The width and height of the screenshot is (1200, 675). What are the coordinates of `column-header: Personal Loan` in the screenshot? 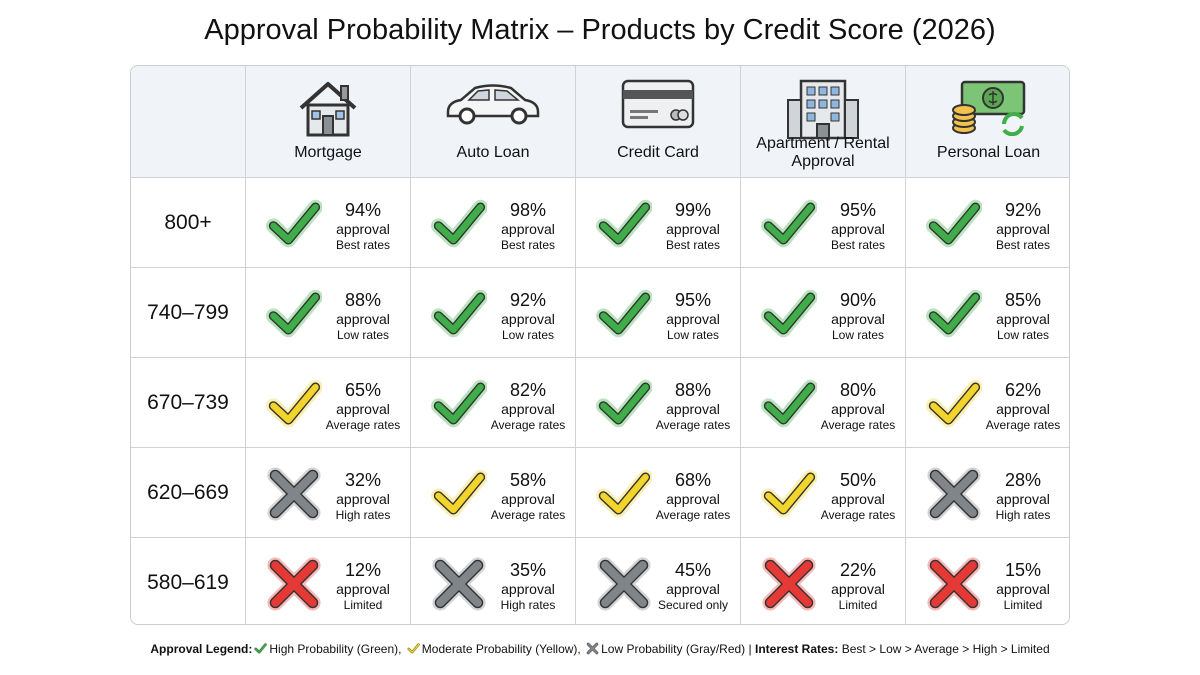 It's located at (987, 122).